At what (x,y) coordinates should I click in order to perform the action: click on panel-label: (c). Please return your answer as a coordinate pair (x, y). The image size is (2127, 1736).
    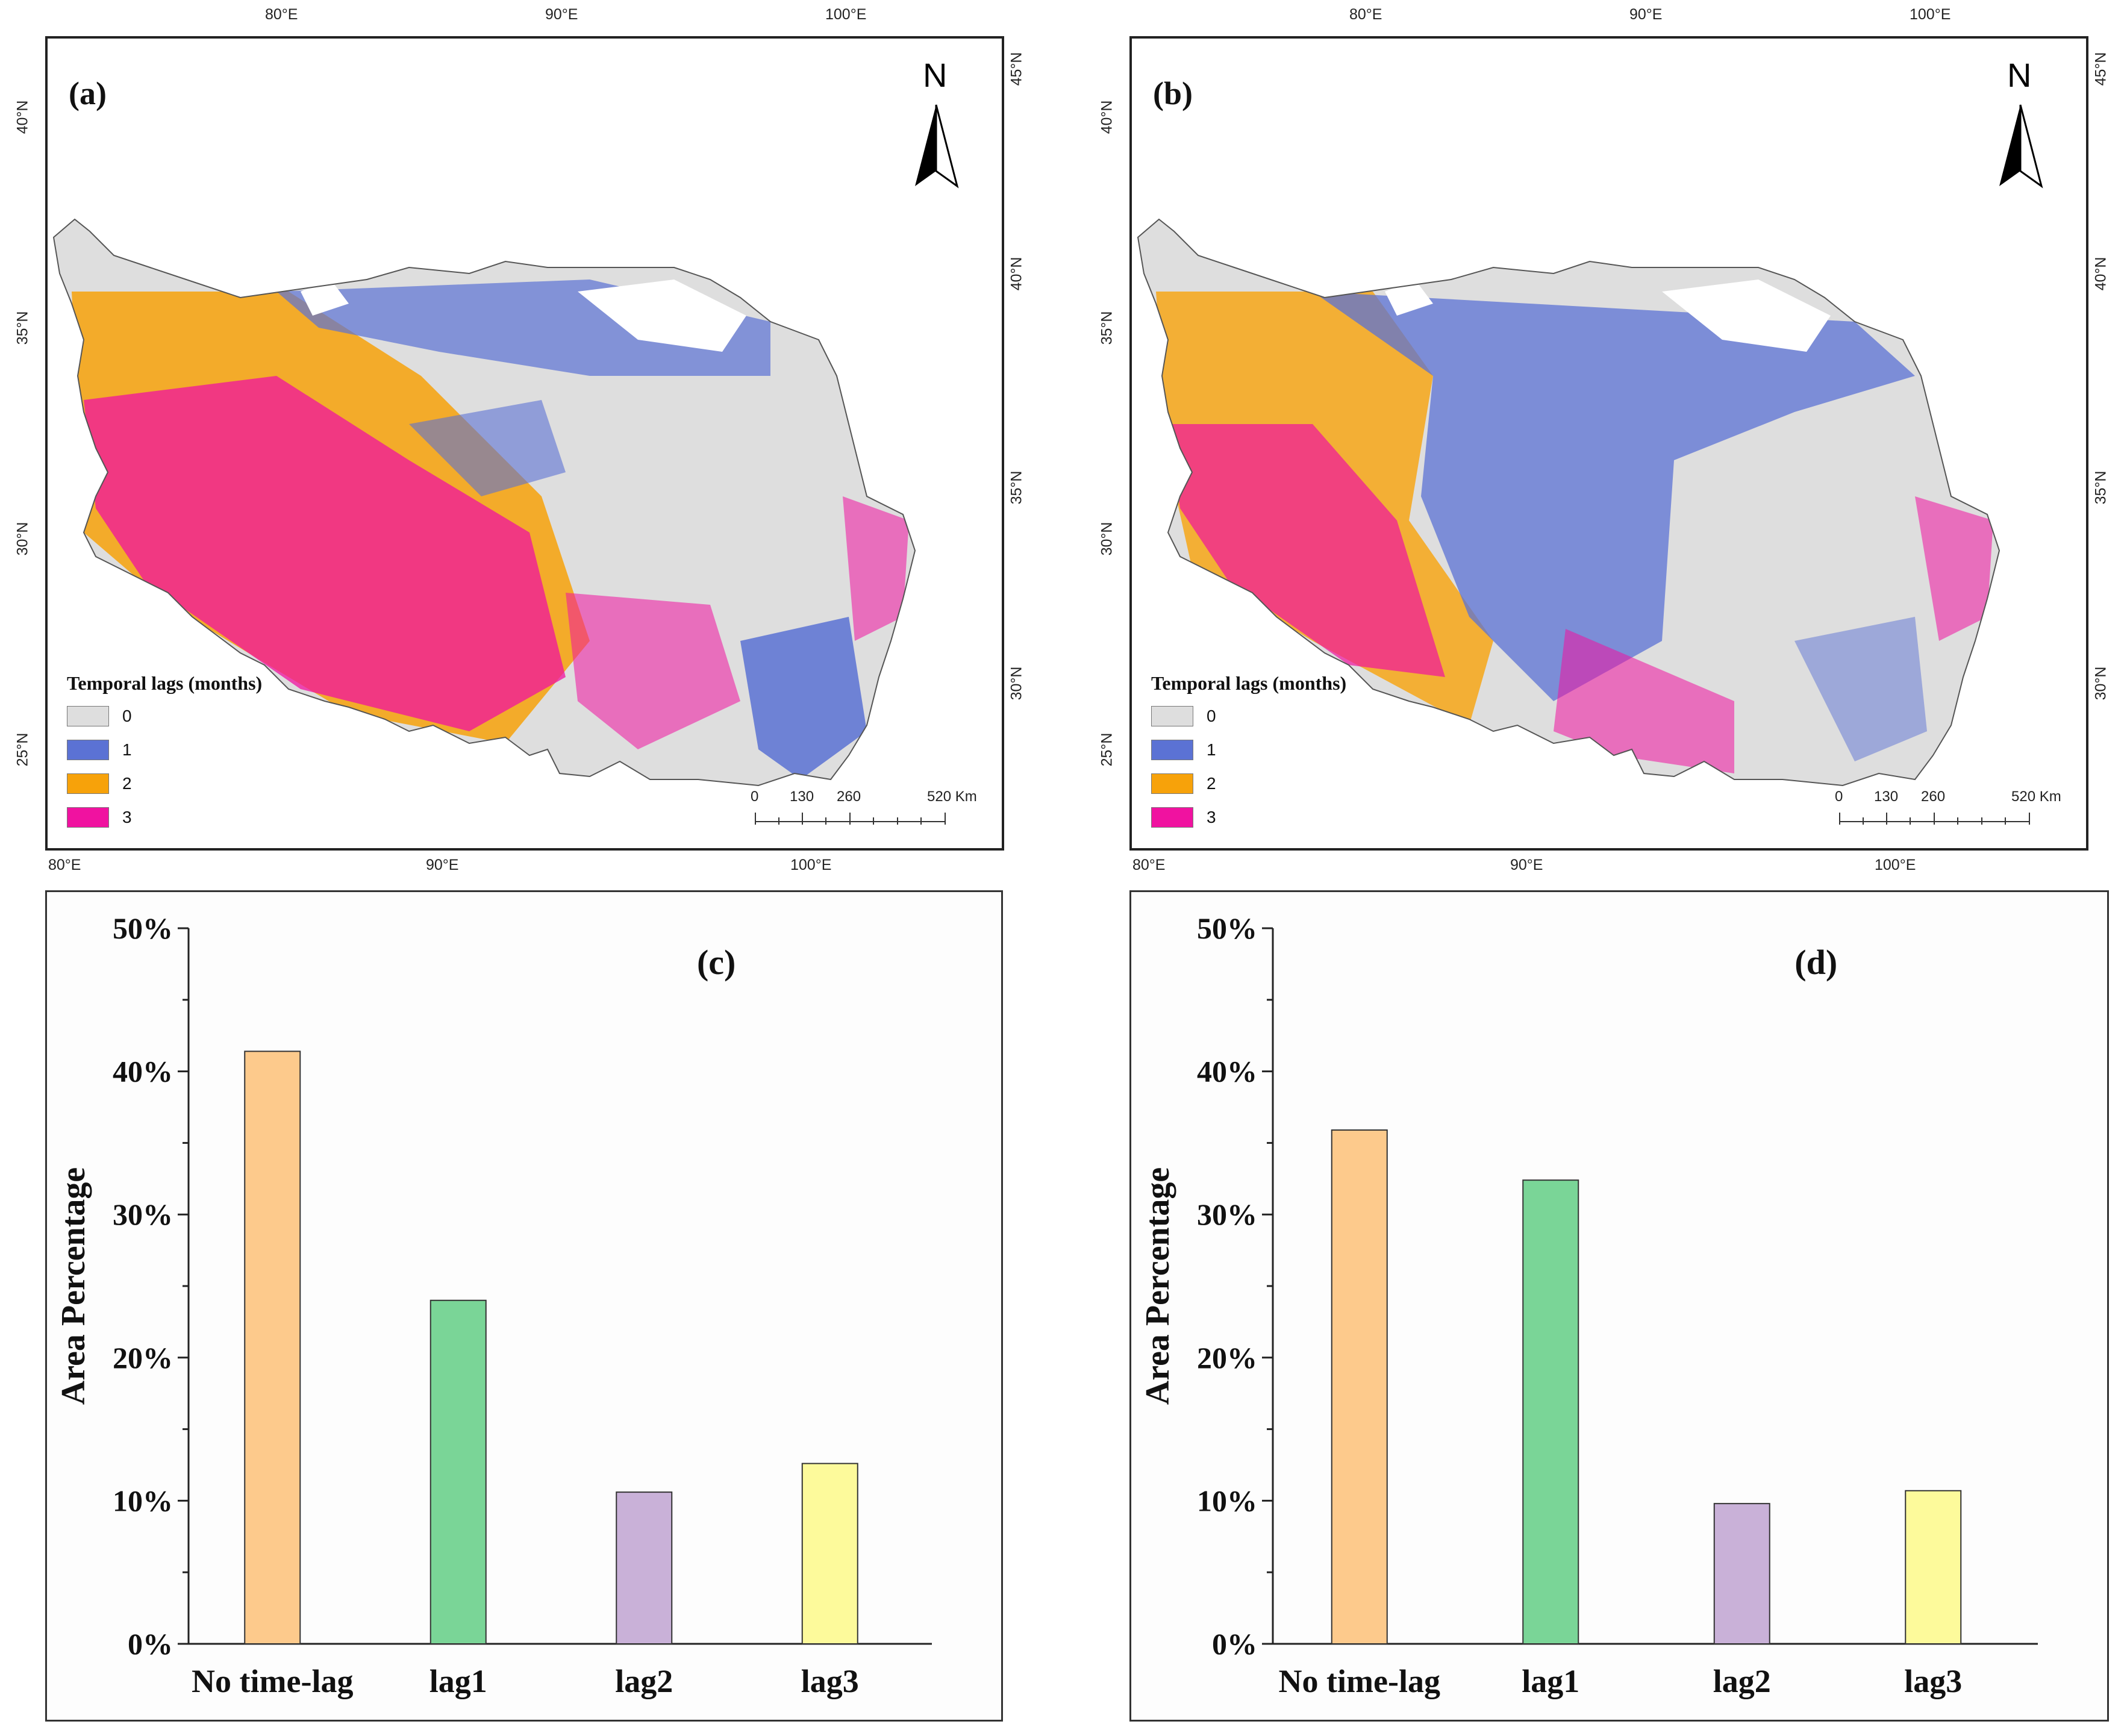
    Looking at the image, I should click on (716, 962).